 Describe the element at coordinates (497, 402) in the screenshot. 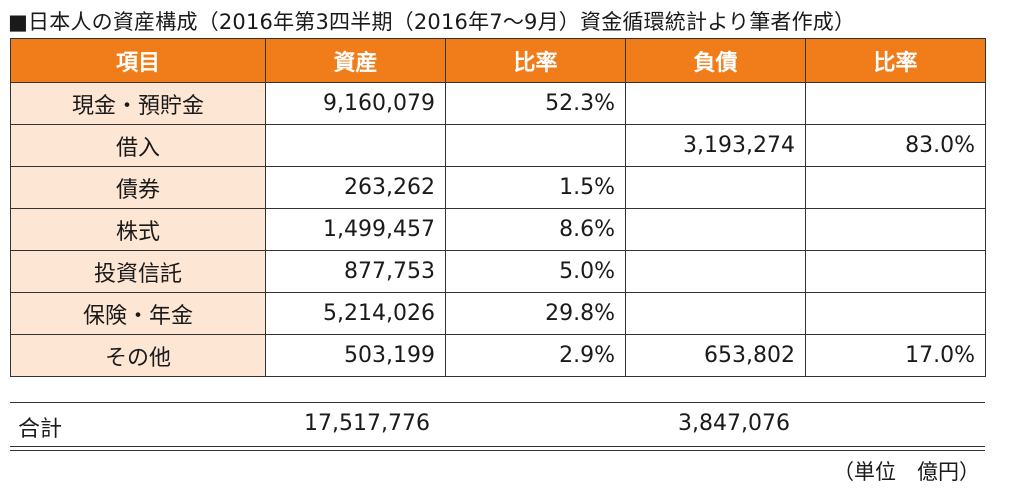

I see `total-top-rule` at that location.